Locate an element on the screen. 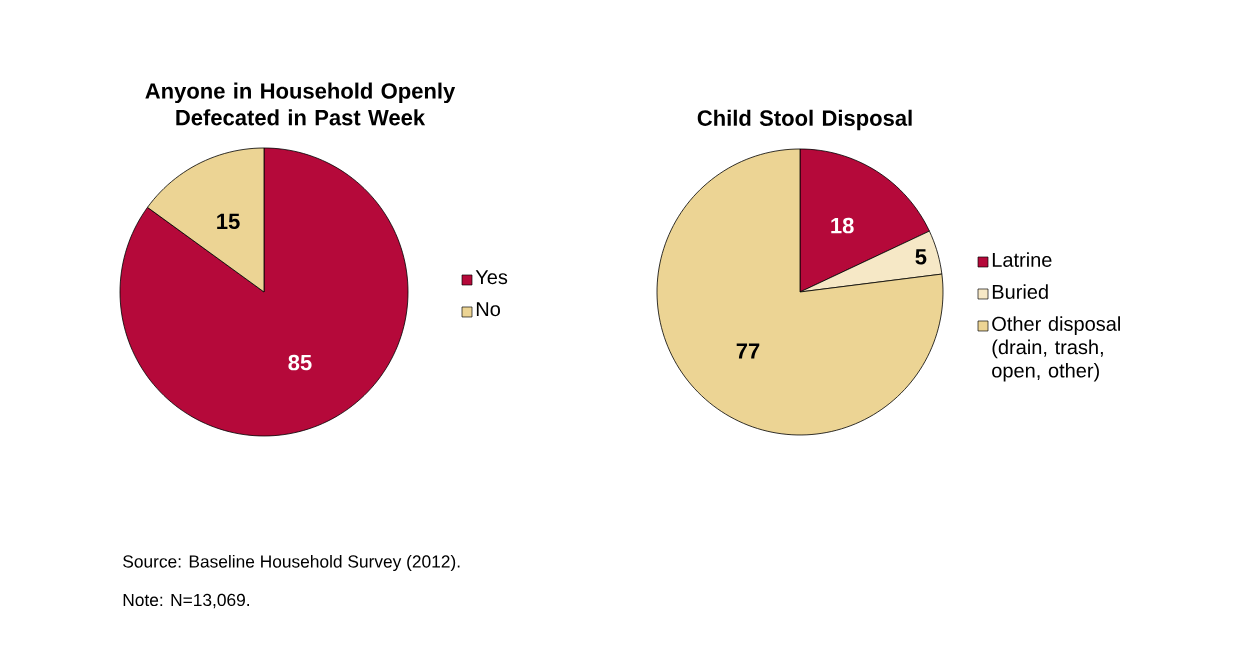 This screenshot has height=653, width=1243. data-label: 15 is located at coordinates (228, 221).